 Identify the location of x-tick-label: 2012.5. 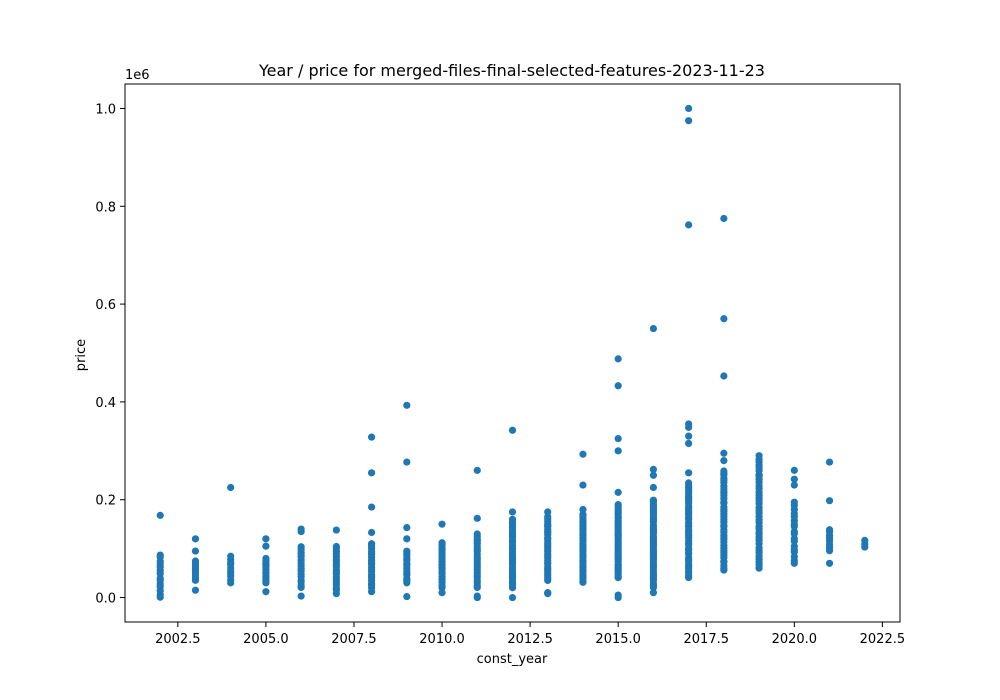
(530, 639).